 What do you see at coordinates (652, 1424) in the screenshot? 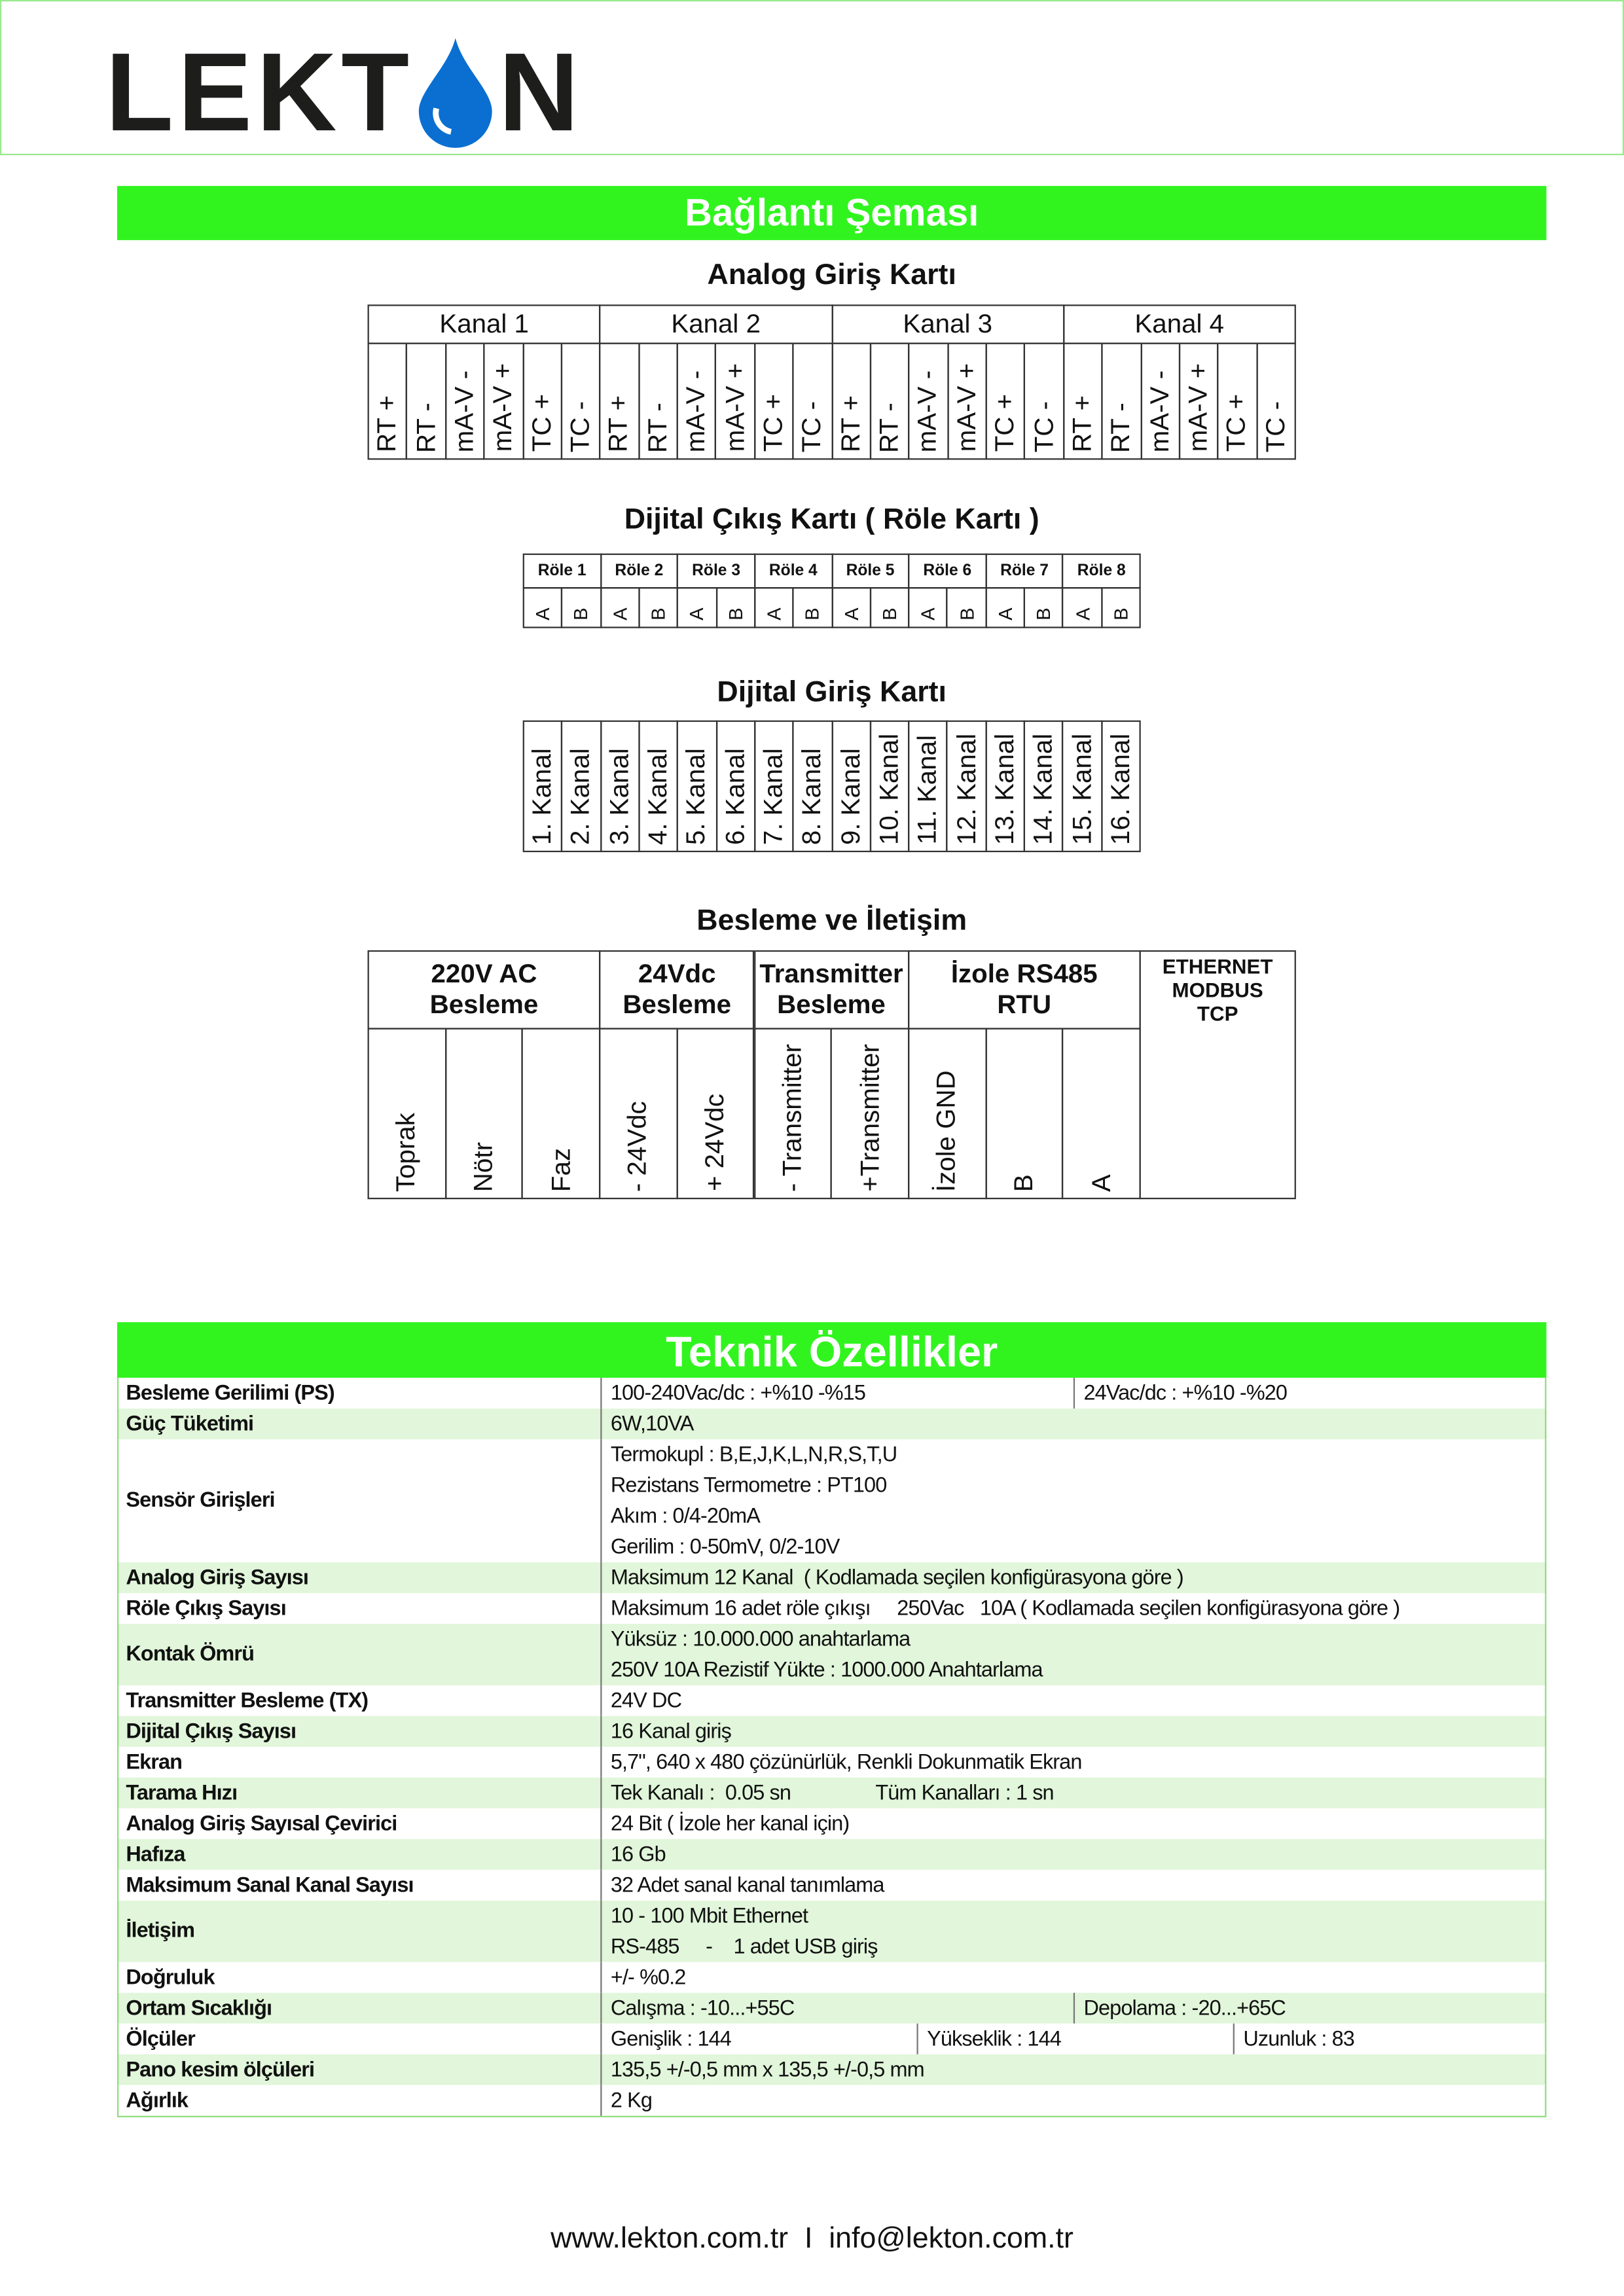
I see `spec-value: 6W,10VA` at bounding box center [652, 1424].